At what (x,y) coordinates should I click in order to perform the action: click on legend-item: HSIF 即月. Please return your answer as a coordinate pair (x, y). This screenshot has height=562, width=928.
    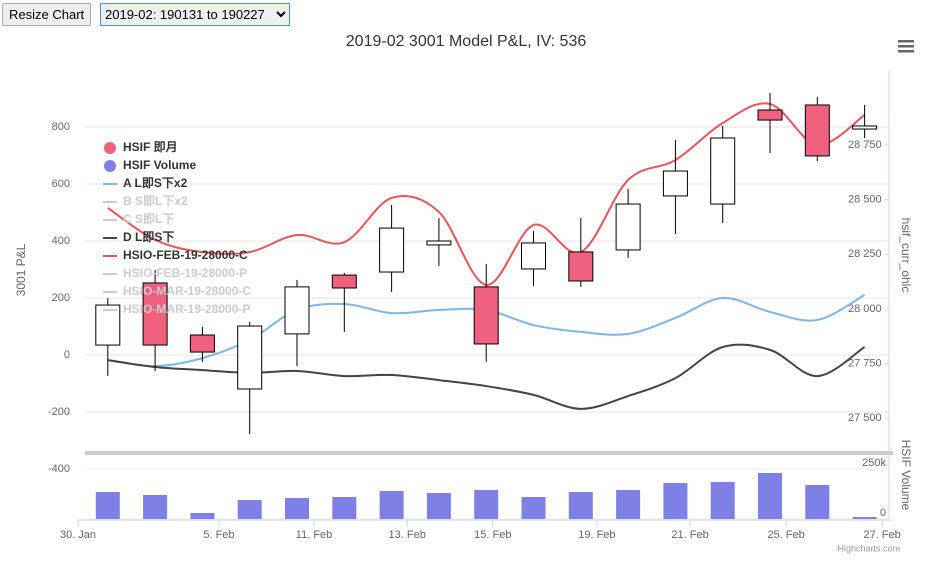
    Looking at the image, I should click on (141, 147).